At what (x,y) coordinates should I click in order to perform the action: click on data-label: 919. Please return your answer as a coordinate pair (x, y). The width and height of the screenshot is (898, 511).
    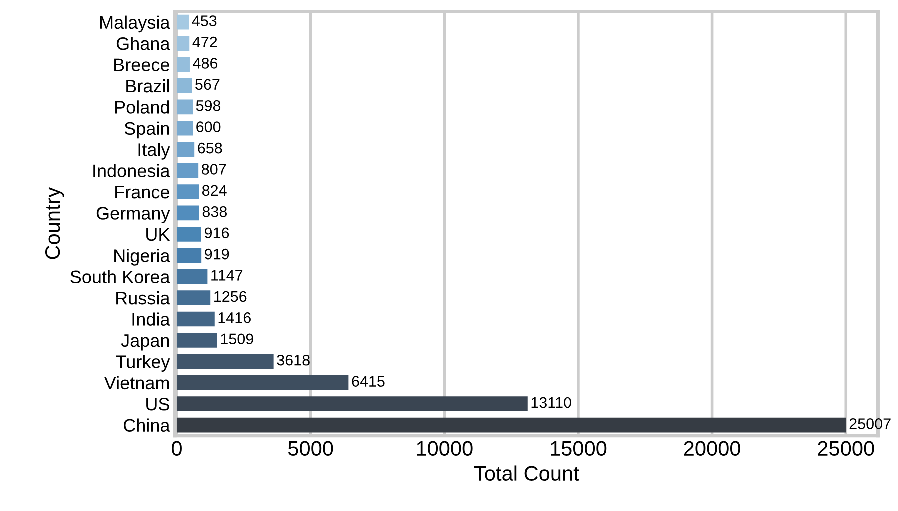
    Looking at the image, I should click on (217, 254).